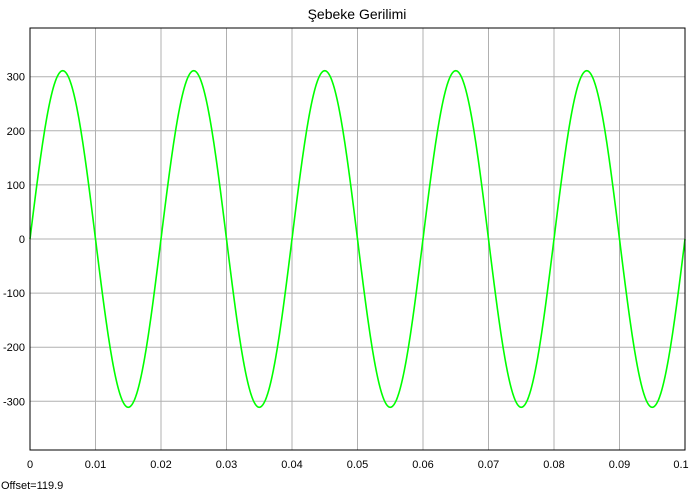 This screenshot has width=700, height=500. Describe the element at coordinates (16, 132) in the screenshot. I see `y-tick-label: 200` at that location.